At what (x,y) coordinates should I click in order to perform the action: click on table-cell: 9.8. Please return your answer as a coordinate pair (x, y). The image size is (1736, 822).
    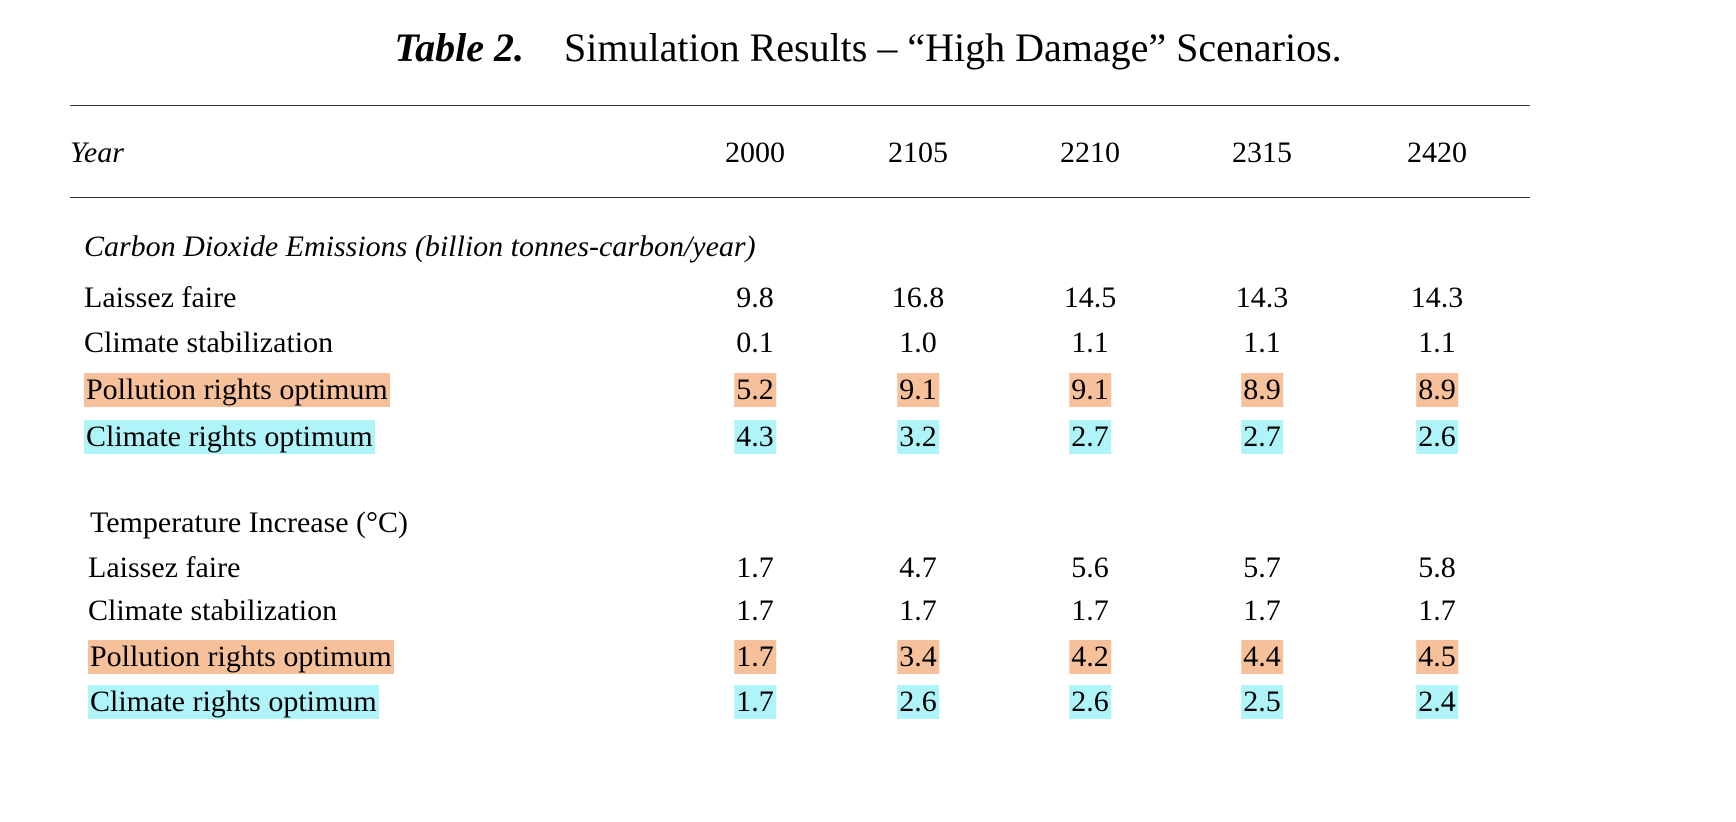
    Looking at the image, I should click on (755, 297).